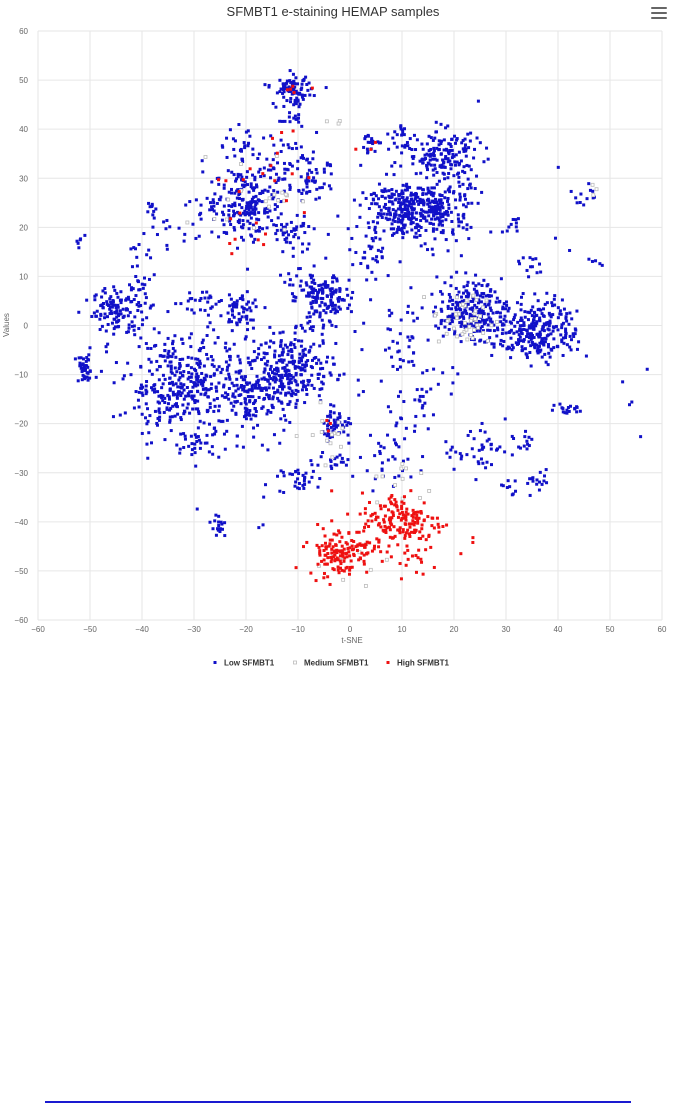 This screenshot has height=1104, width=693. Describe the element at coordinates (142, 629) in the screenshot. I see `x-tick-label: −40` at that location.